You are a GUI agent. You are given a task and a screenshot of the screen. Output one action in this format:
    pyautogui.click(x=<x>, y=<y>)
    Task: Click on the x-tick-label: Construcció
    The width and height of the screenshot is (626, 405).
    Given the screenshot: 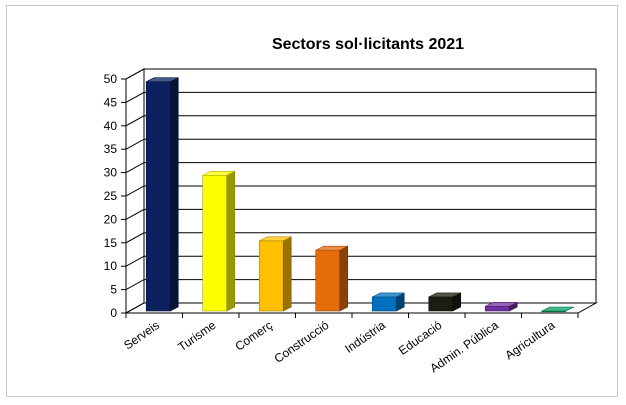 What is the action you would take?
    pyautogui.click(x=302, y=342)
    